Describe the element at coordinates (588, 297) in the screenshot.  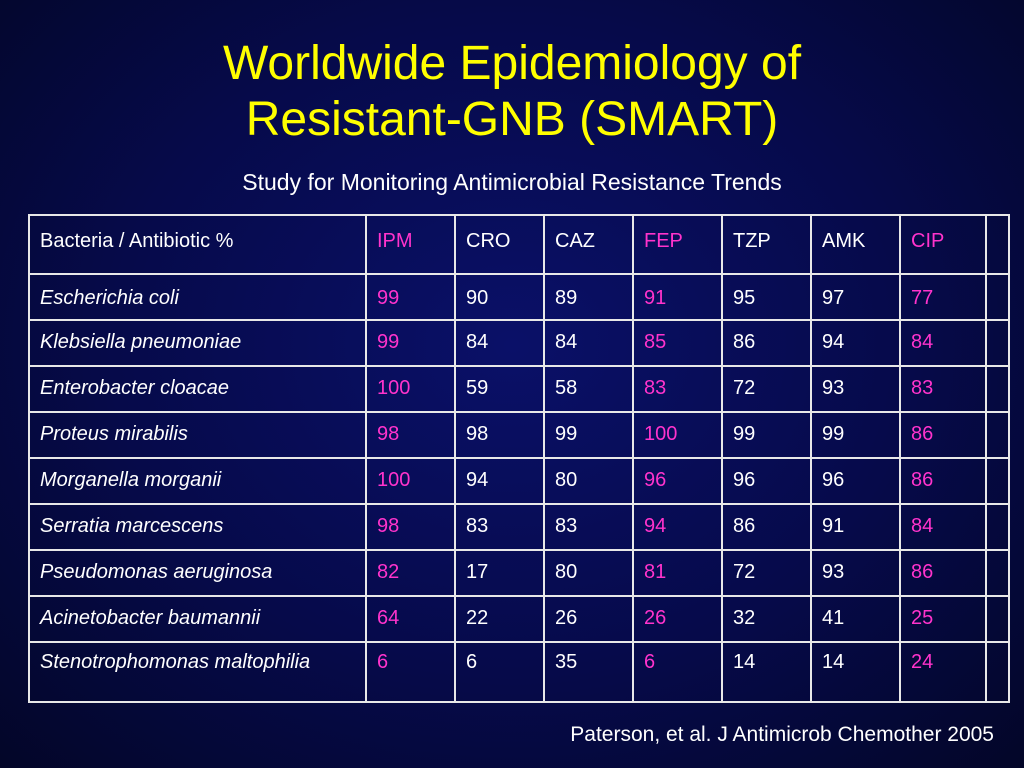
I see `value-cell: 89` at that location.